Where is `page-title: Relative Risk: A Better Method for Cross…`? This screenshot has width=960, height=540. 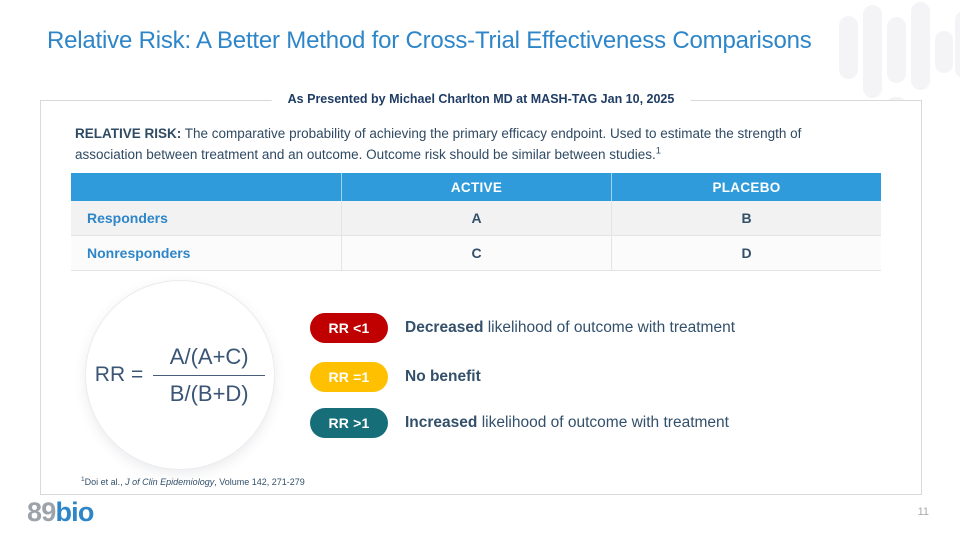
page-title: Relative Risk: A Better Method for Cross… is located at coordinates (429, 40).